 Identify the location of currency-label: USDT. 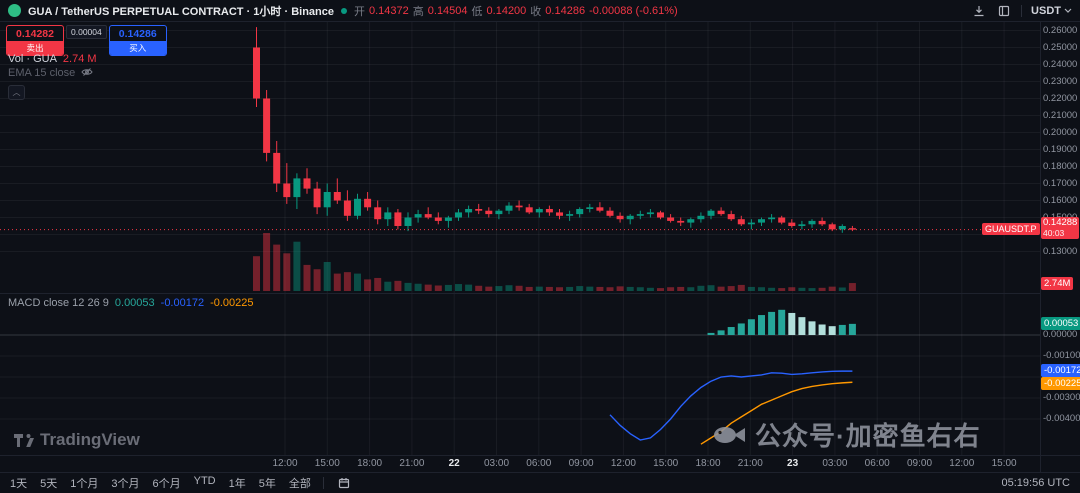
(1046, 10).